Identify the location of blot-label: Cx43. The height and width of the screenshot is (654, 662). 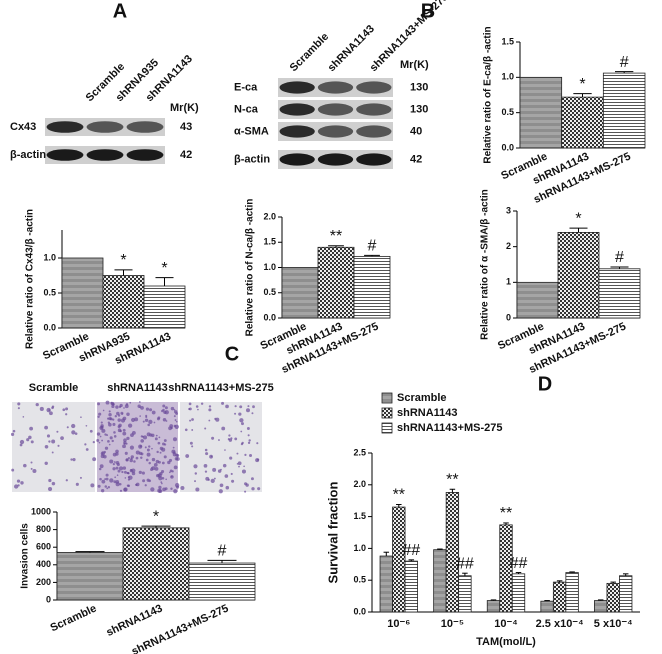
(23, 127).